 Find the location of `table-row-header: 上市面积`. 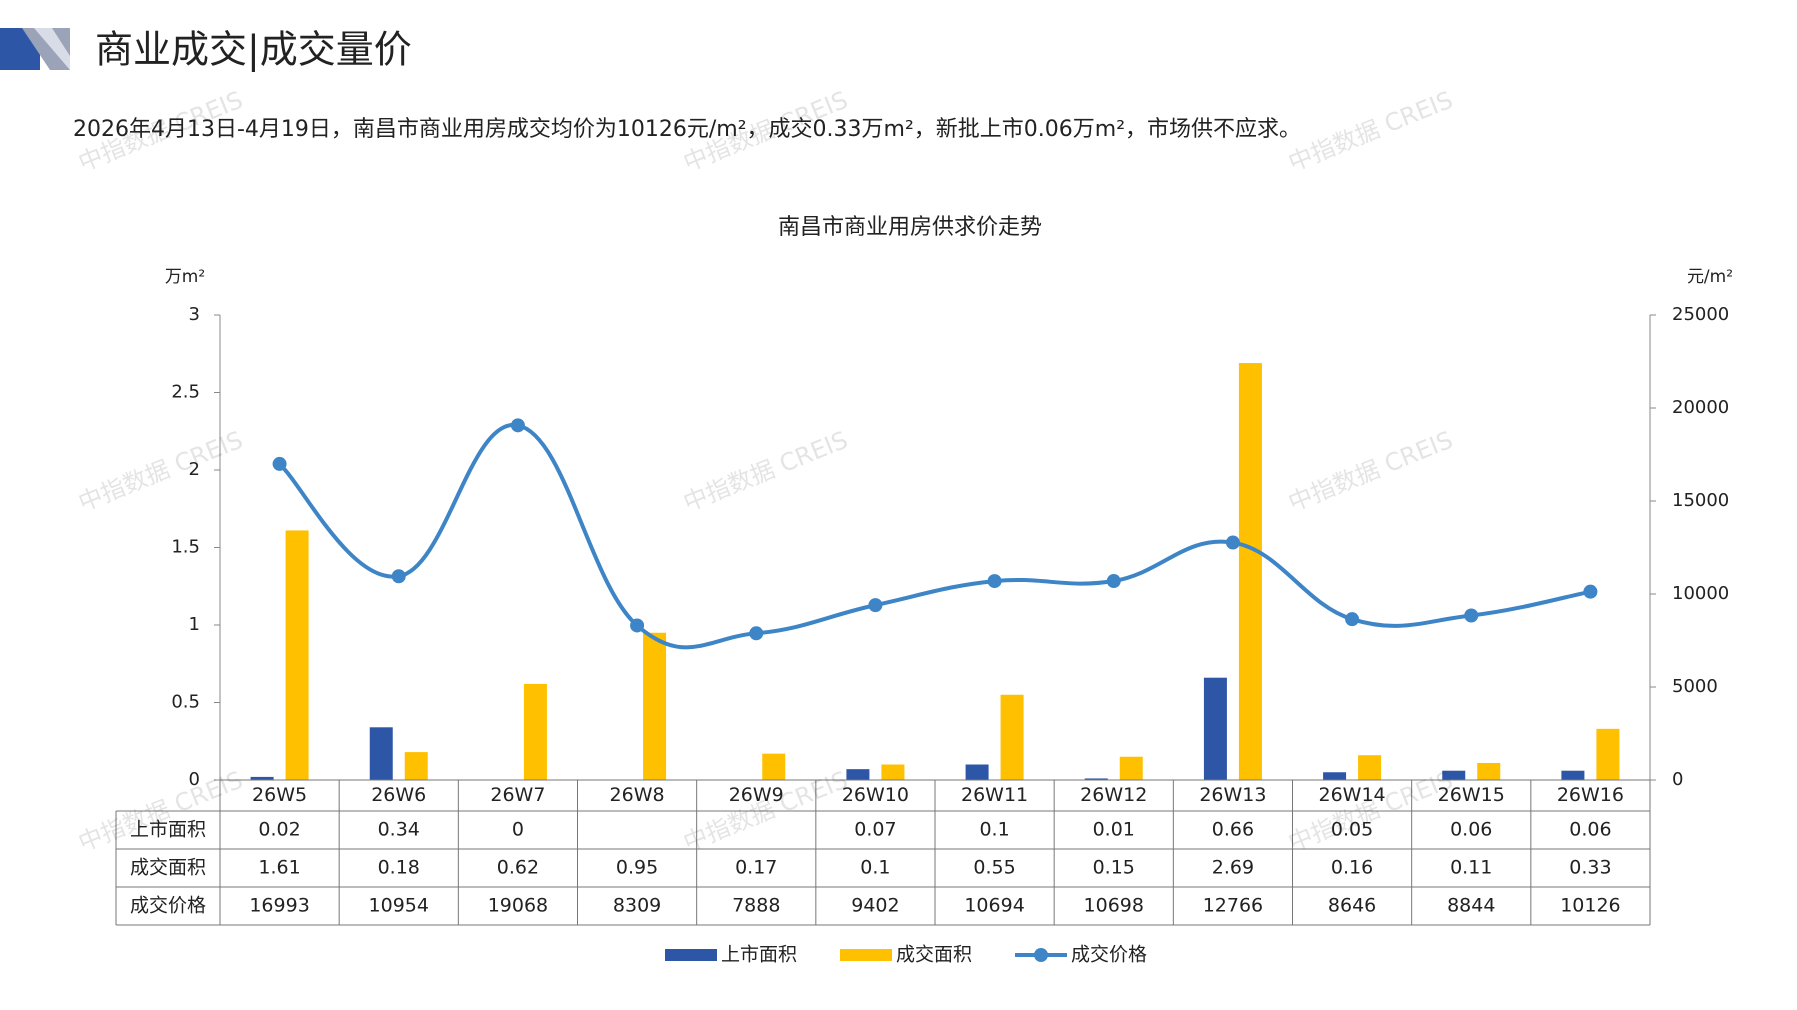

table-row-header: 上市面积 is located at coordinates (168, 830).